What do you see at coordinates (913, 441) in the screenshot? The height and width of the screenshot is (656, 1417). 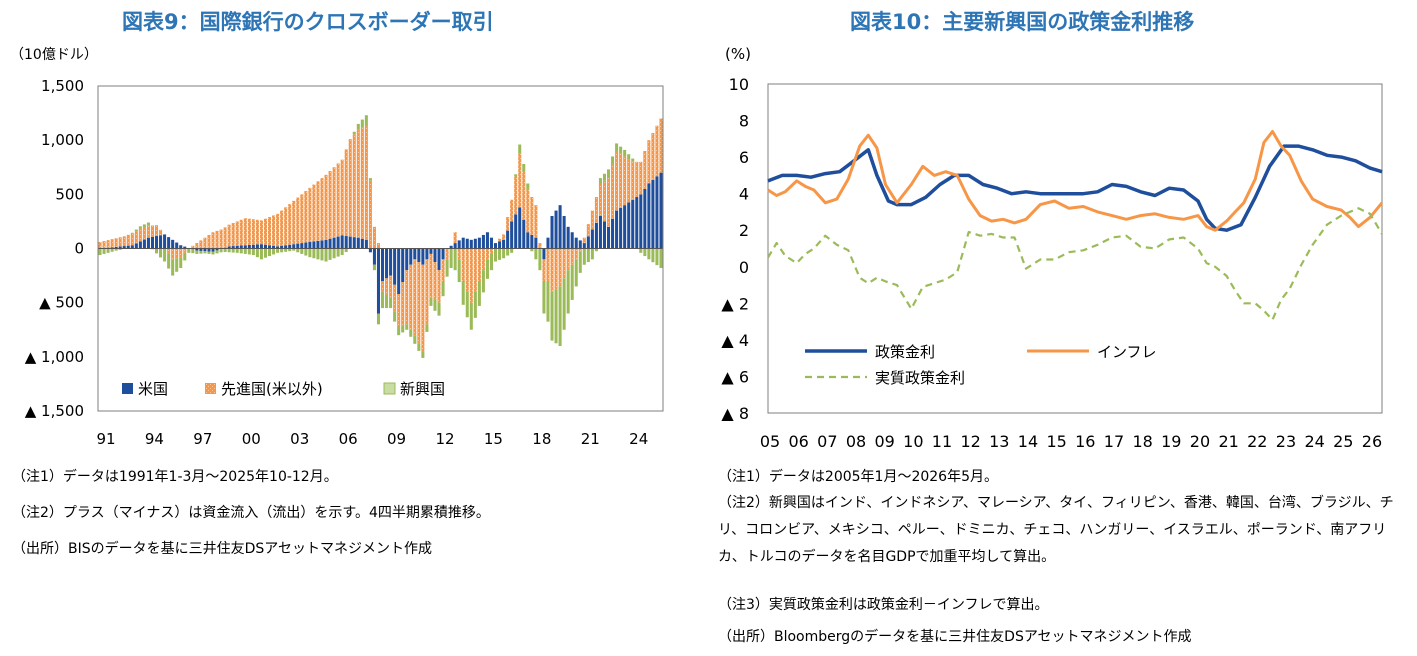 I see `right-x-tick-label: 10` at bounding box center [913, 441].